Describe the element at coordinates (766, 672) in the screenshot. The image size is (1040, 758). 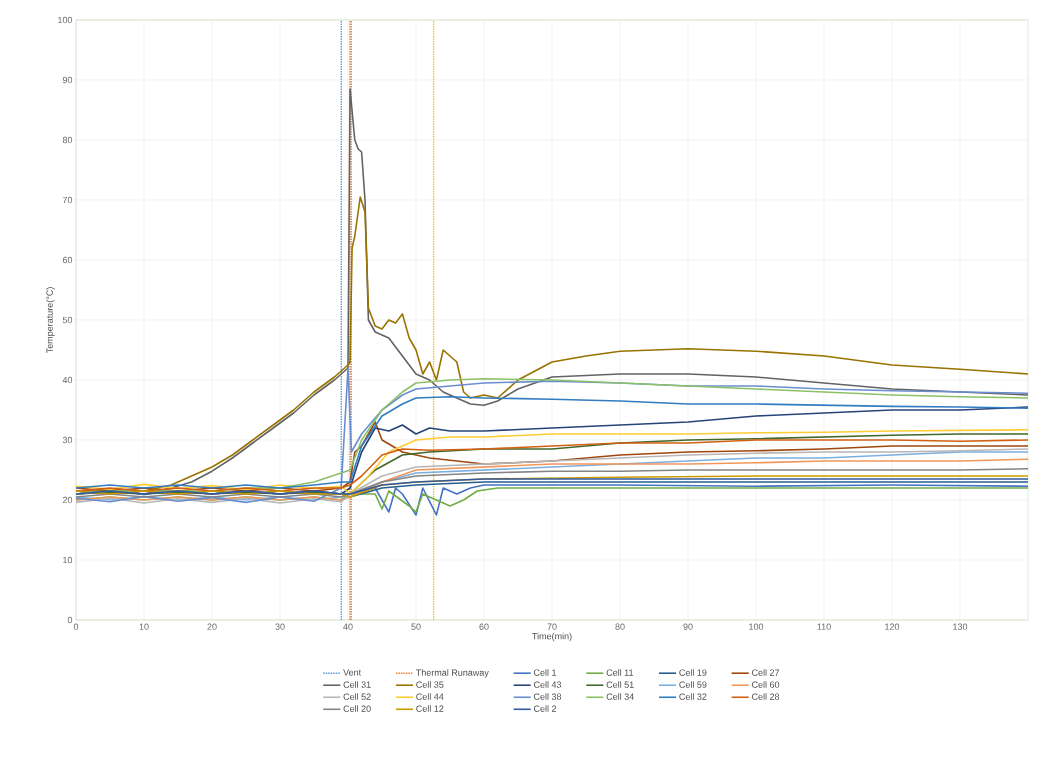
I see `legend-label: Cell 27` at that location.